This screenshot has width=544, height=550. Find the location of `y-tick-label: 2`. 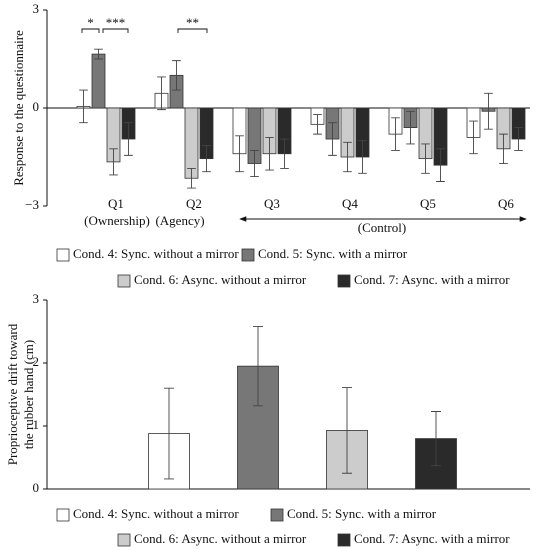

y-tick-label: 2 is located at coordinates (36, 361).